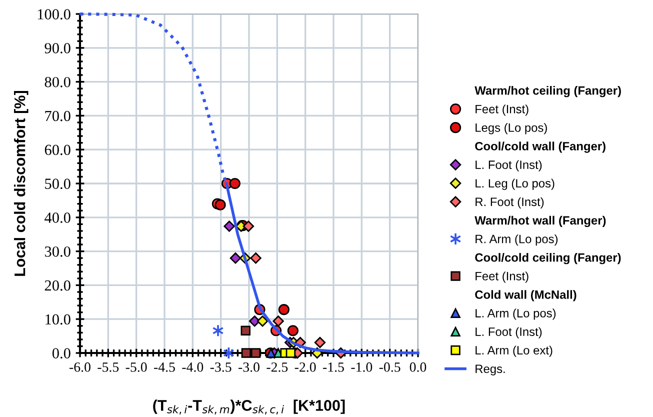 Image resolution: width=653 pixels, height=417 pixels. What do you see at coordinates (164, 367) in the screenshot?
I see `x-tick-label: -4.5` at bounding box center [164, 367].